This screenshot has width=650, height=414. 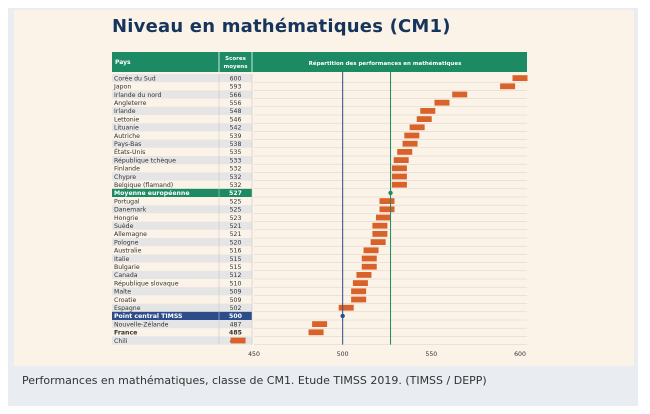 I want to click on score-label: 548, so click(x=236, y=111).